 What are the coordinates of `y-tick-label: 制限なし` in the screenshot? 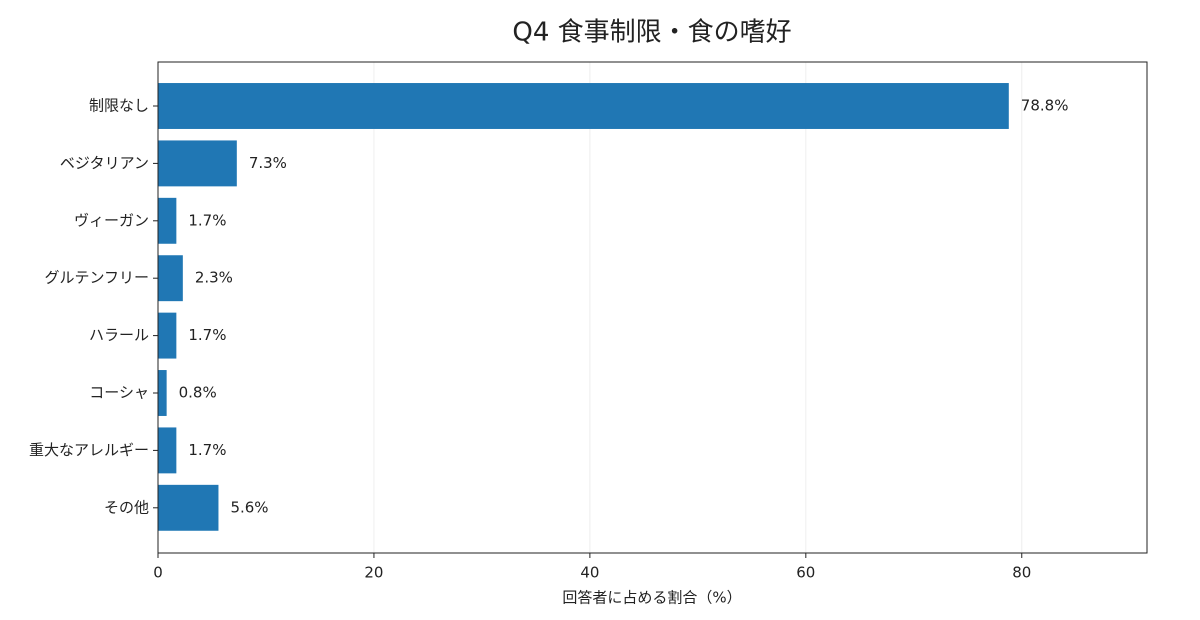 It's located at (119, 106).